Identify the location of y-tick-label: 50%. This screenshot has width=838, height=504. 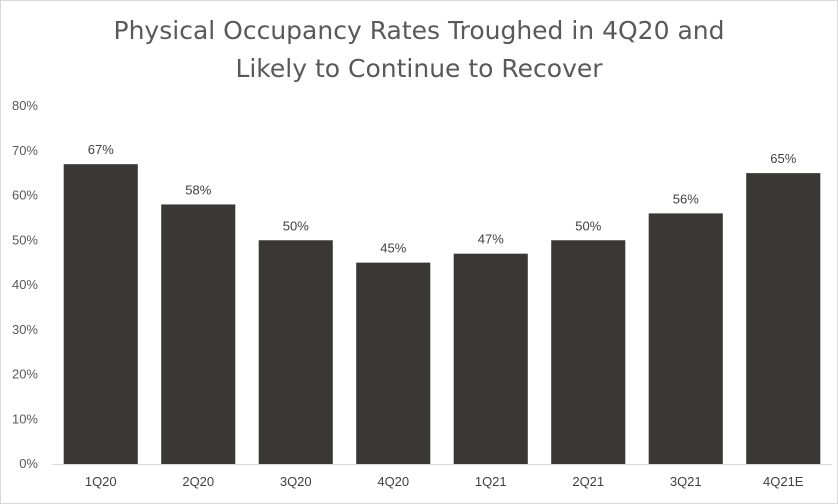
(25, 239).